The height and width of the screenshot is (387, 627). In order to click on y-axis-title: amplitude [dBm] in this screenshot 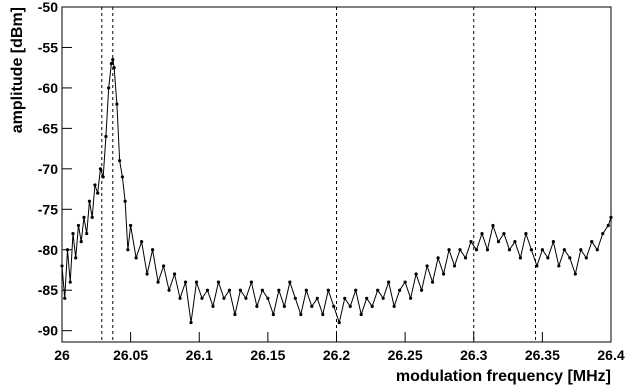, I will do `click(17, 70)`.